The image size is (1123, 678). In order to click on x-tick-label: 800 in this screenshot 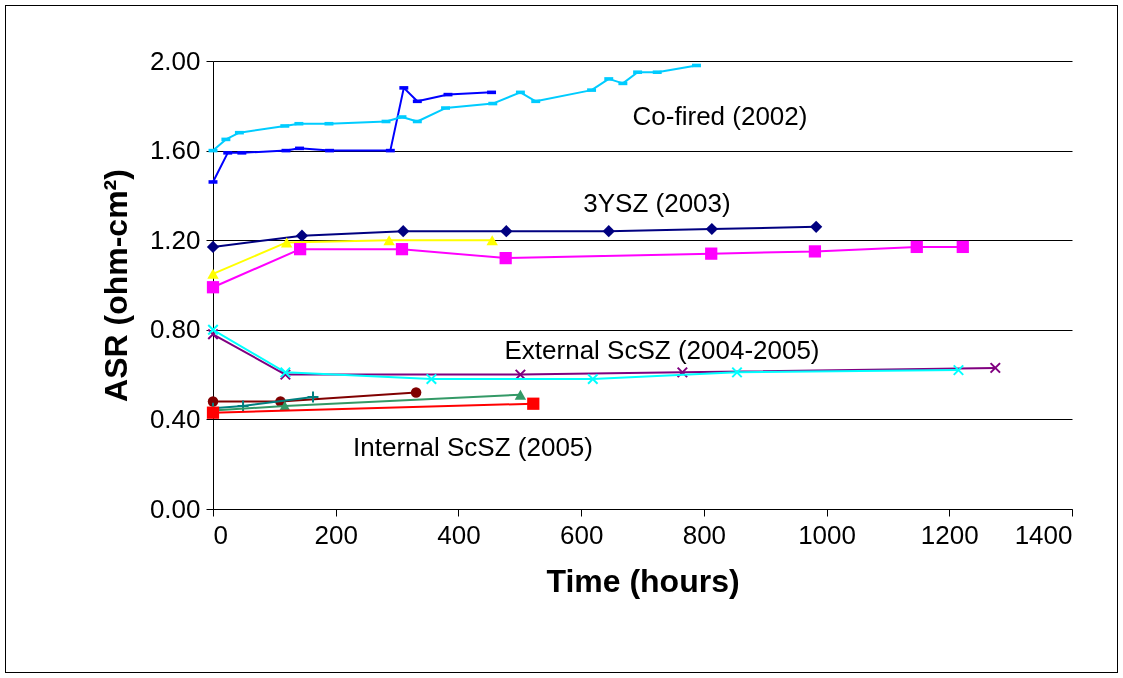, I will do `click(704, 534)`.